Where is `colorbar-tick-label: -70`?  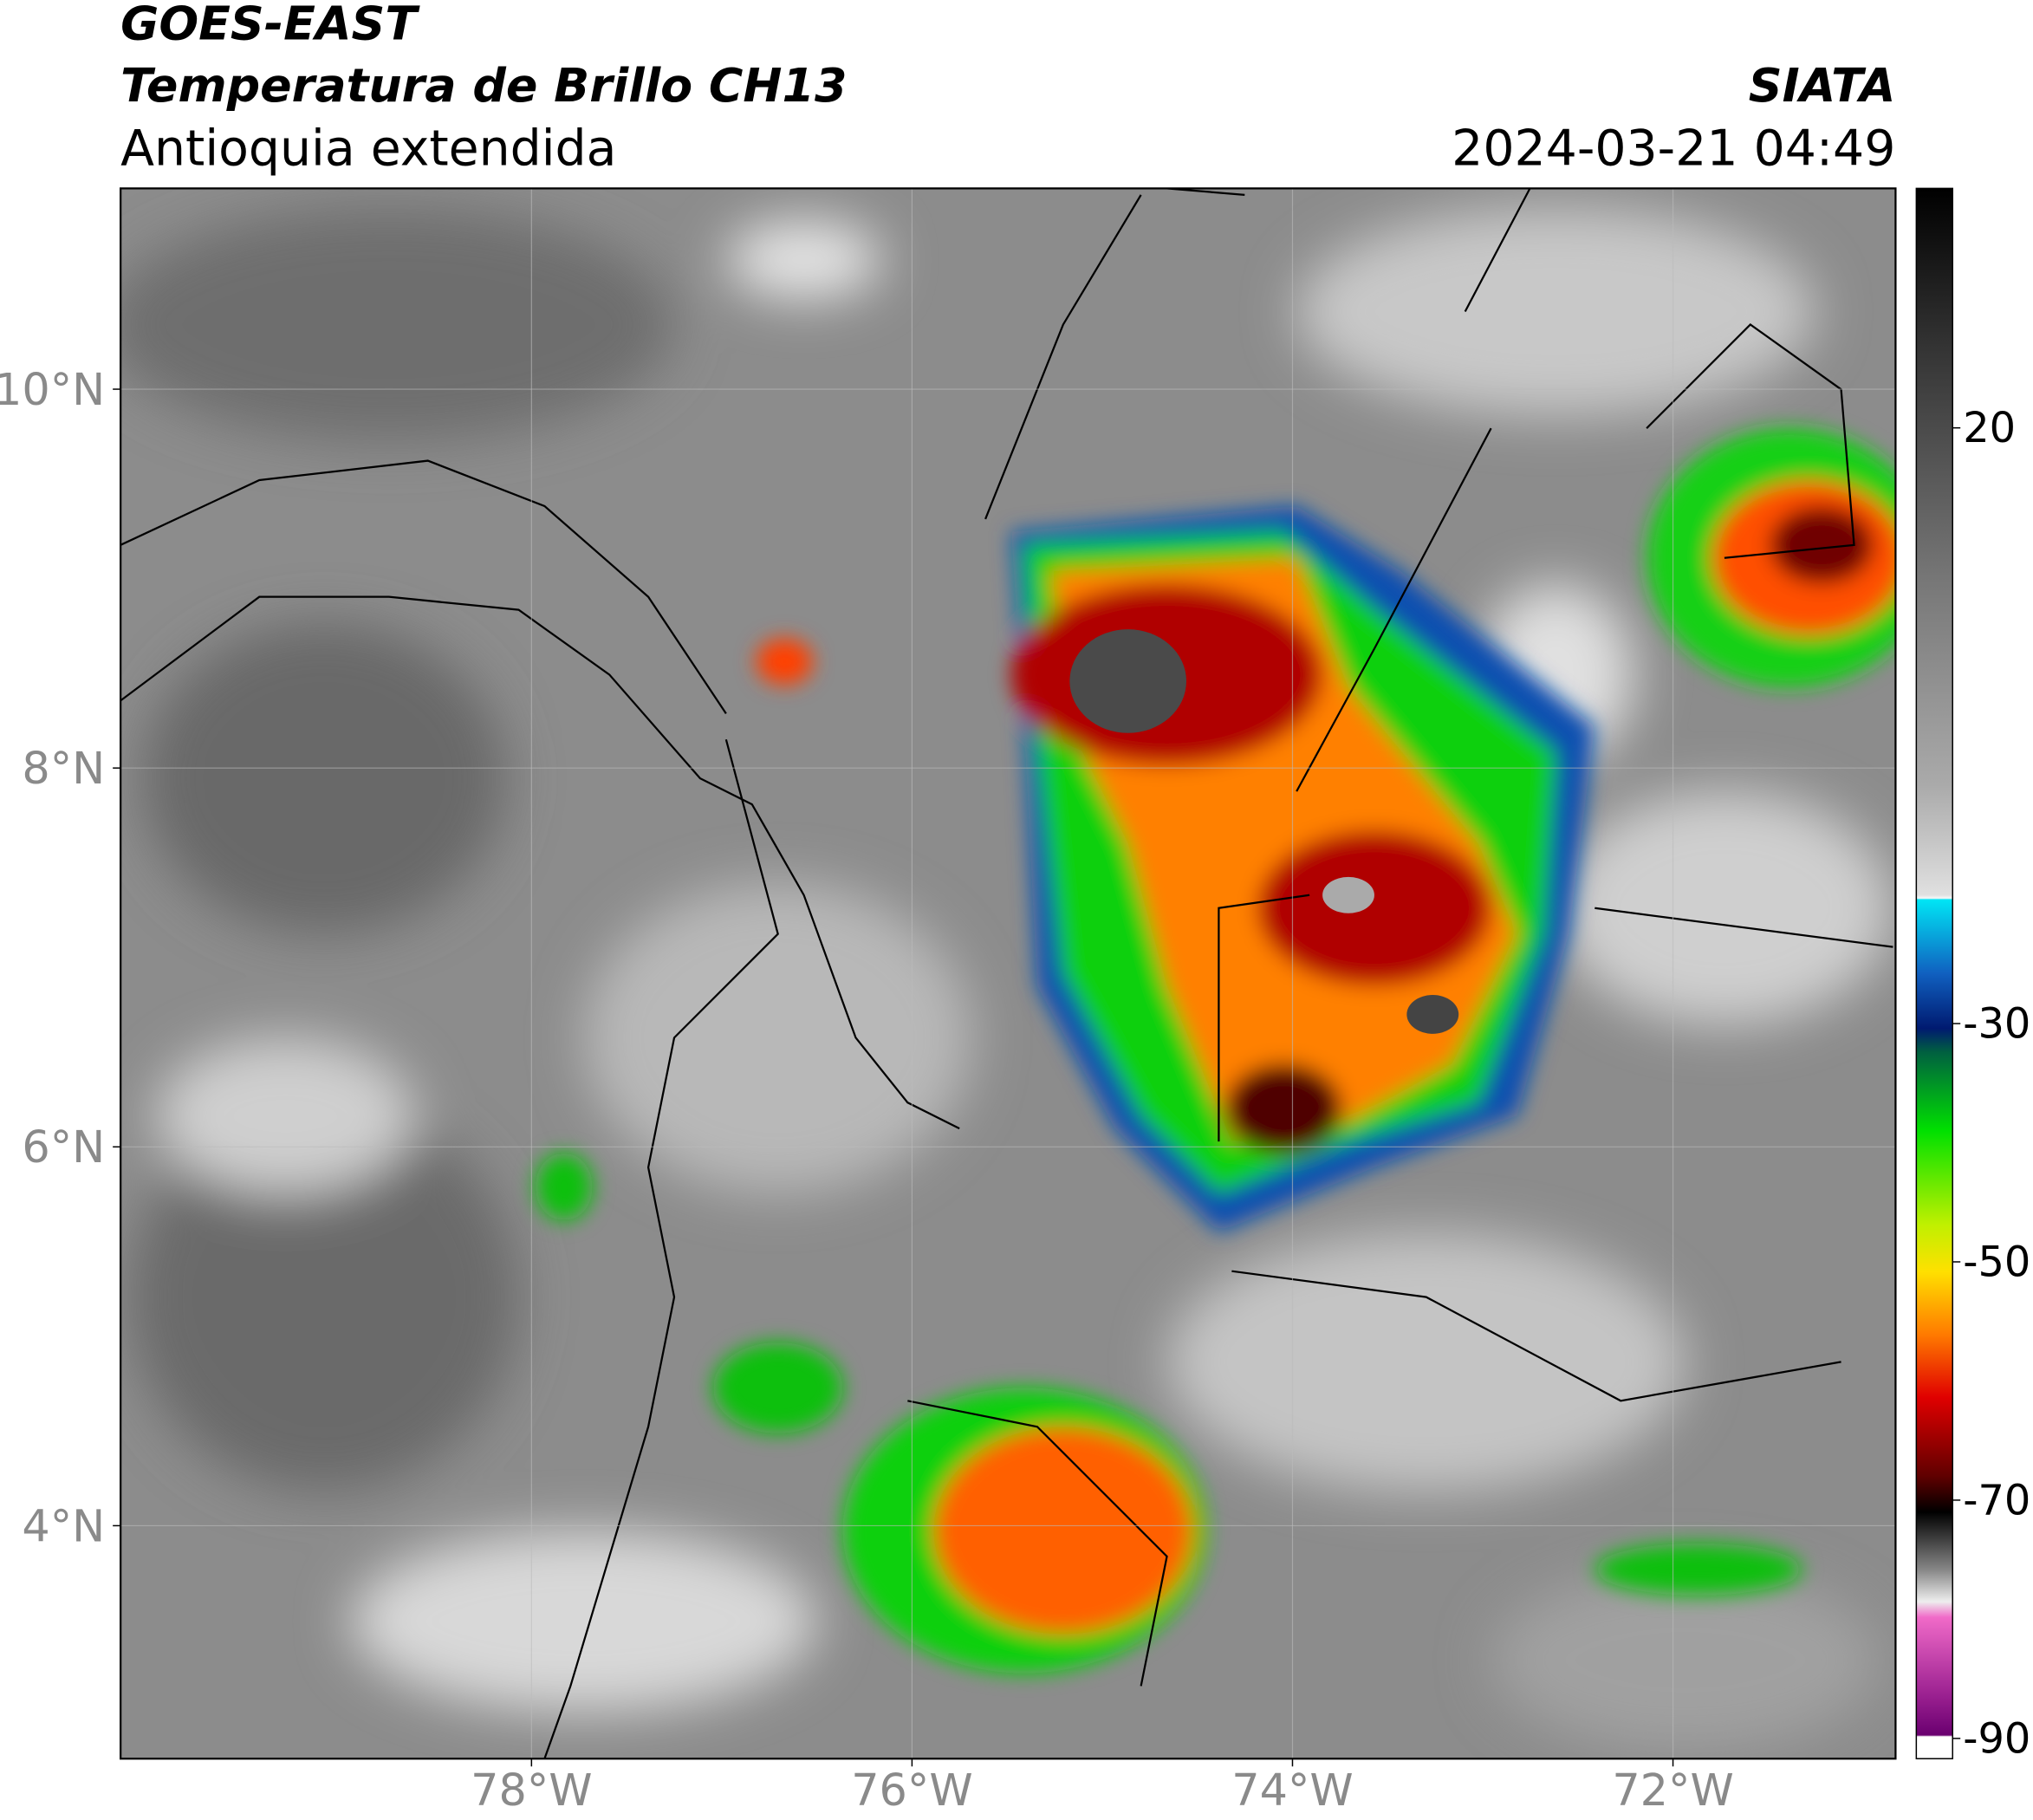 colorbar-tick-label: -70 is located at coordinates (1997, 1500).